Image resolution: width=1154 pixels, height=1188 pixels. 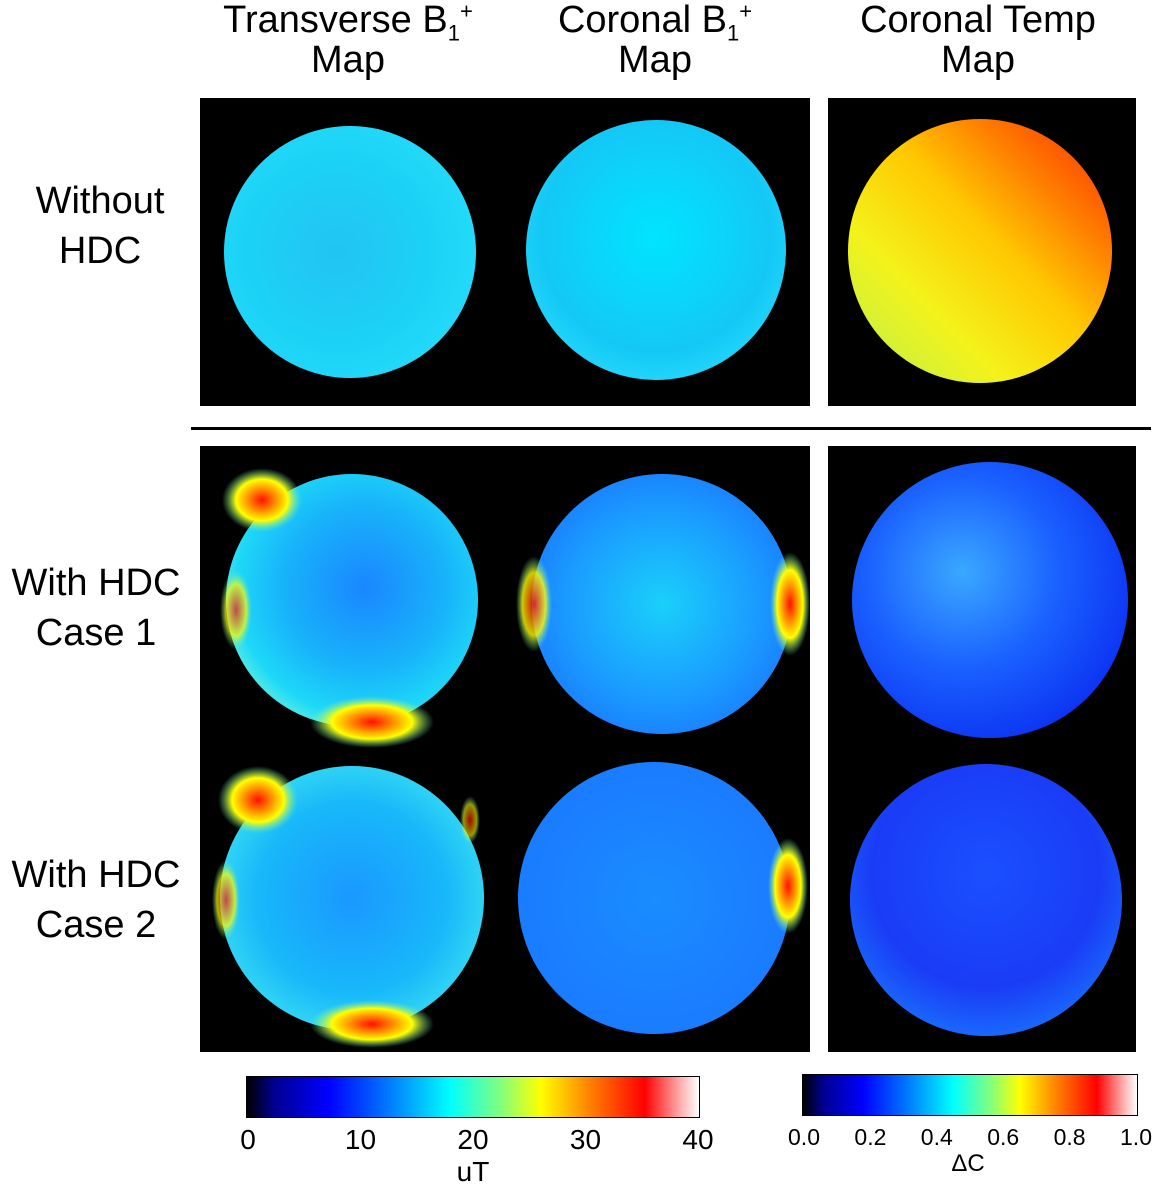 I want to click on temp-colorbar-tick-label: 0.0, so click(x=804, y=1137).